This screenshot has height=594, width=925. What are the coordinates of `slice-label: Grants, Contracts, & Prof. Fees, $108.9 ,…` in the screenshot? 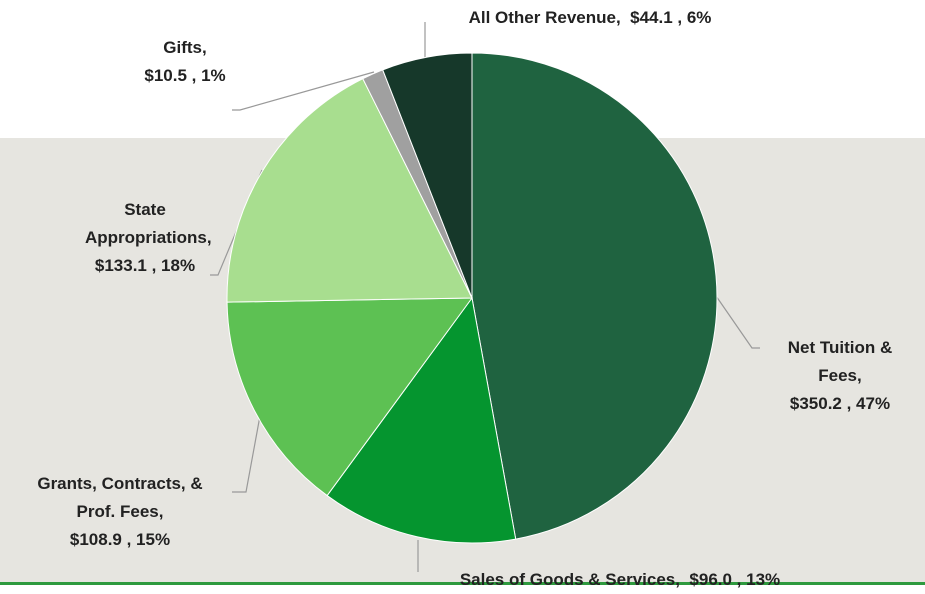 It's located at (120, 512).